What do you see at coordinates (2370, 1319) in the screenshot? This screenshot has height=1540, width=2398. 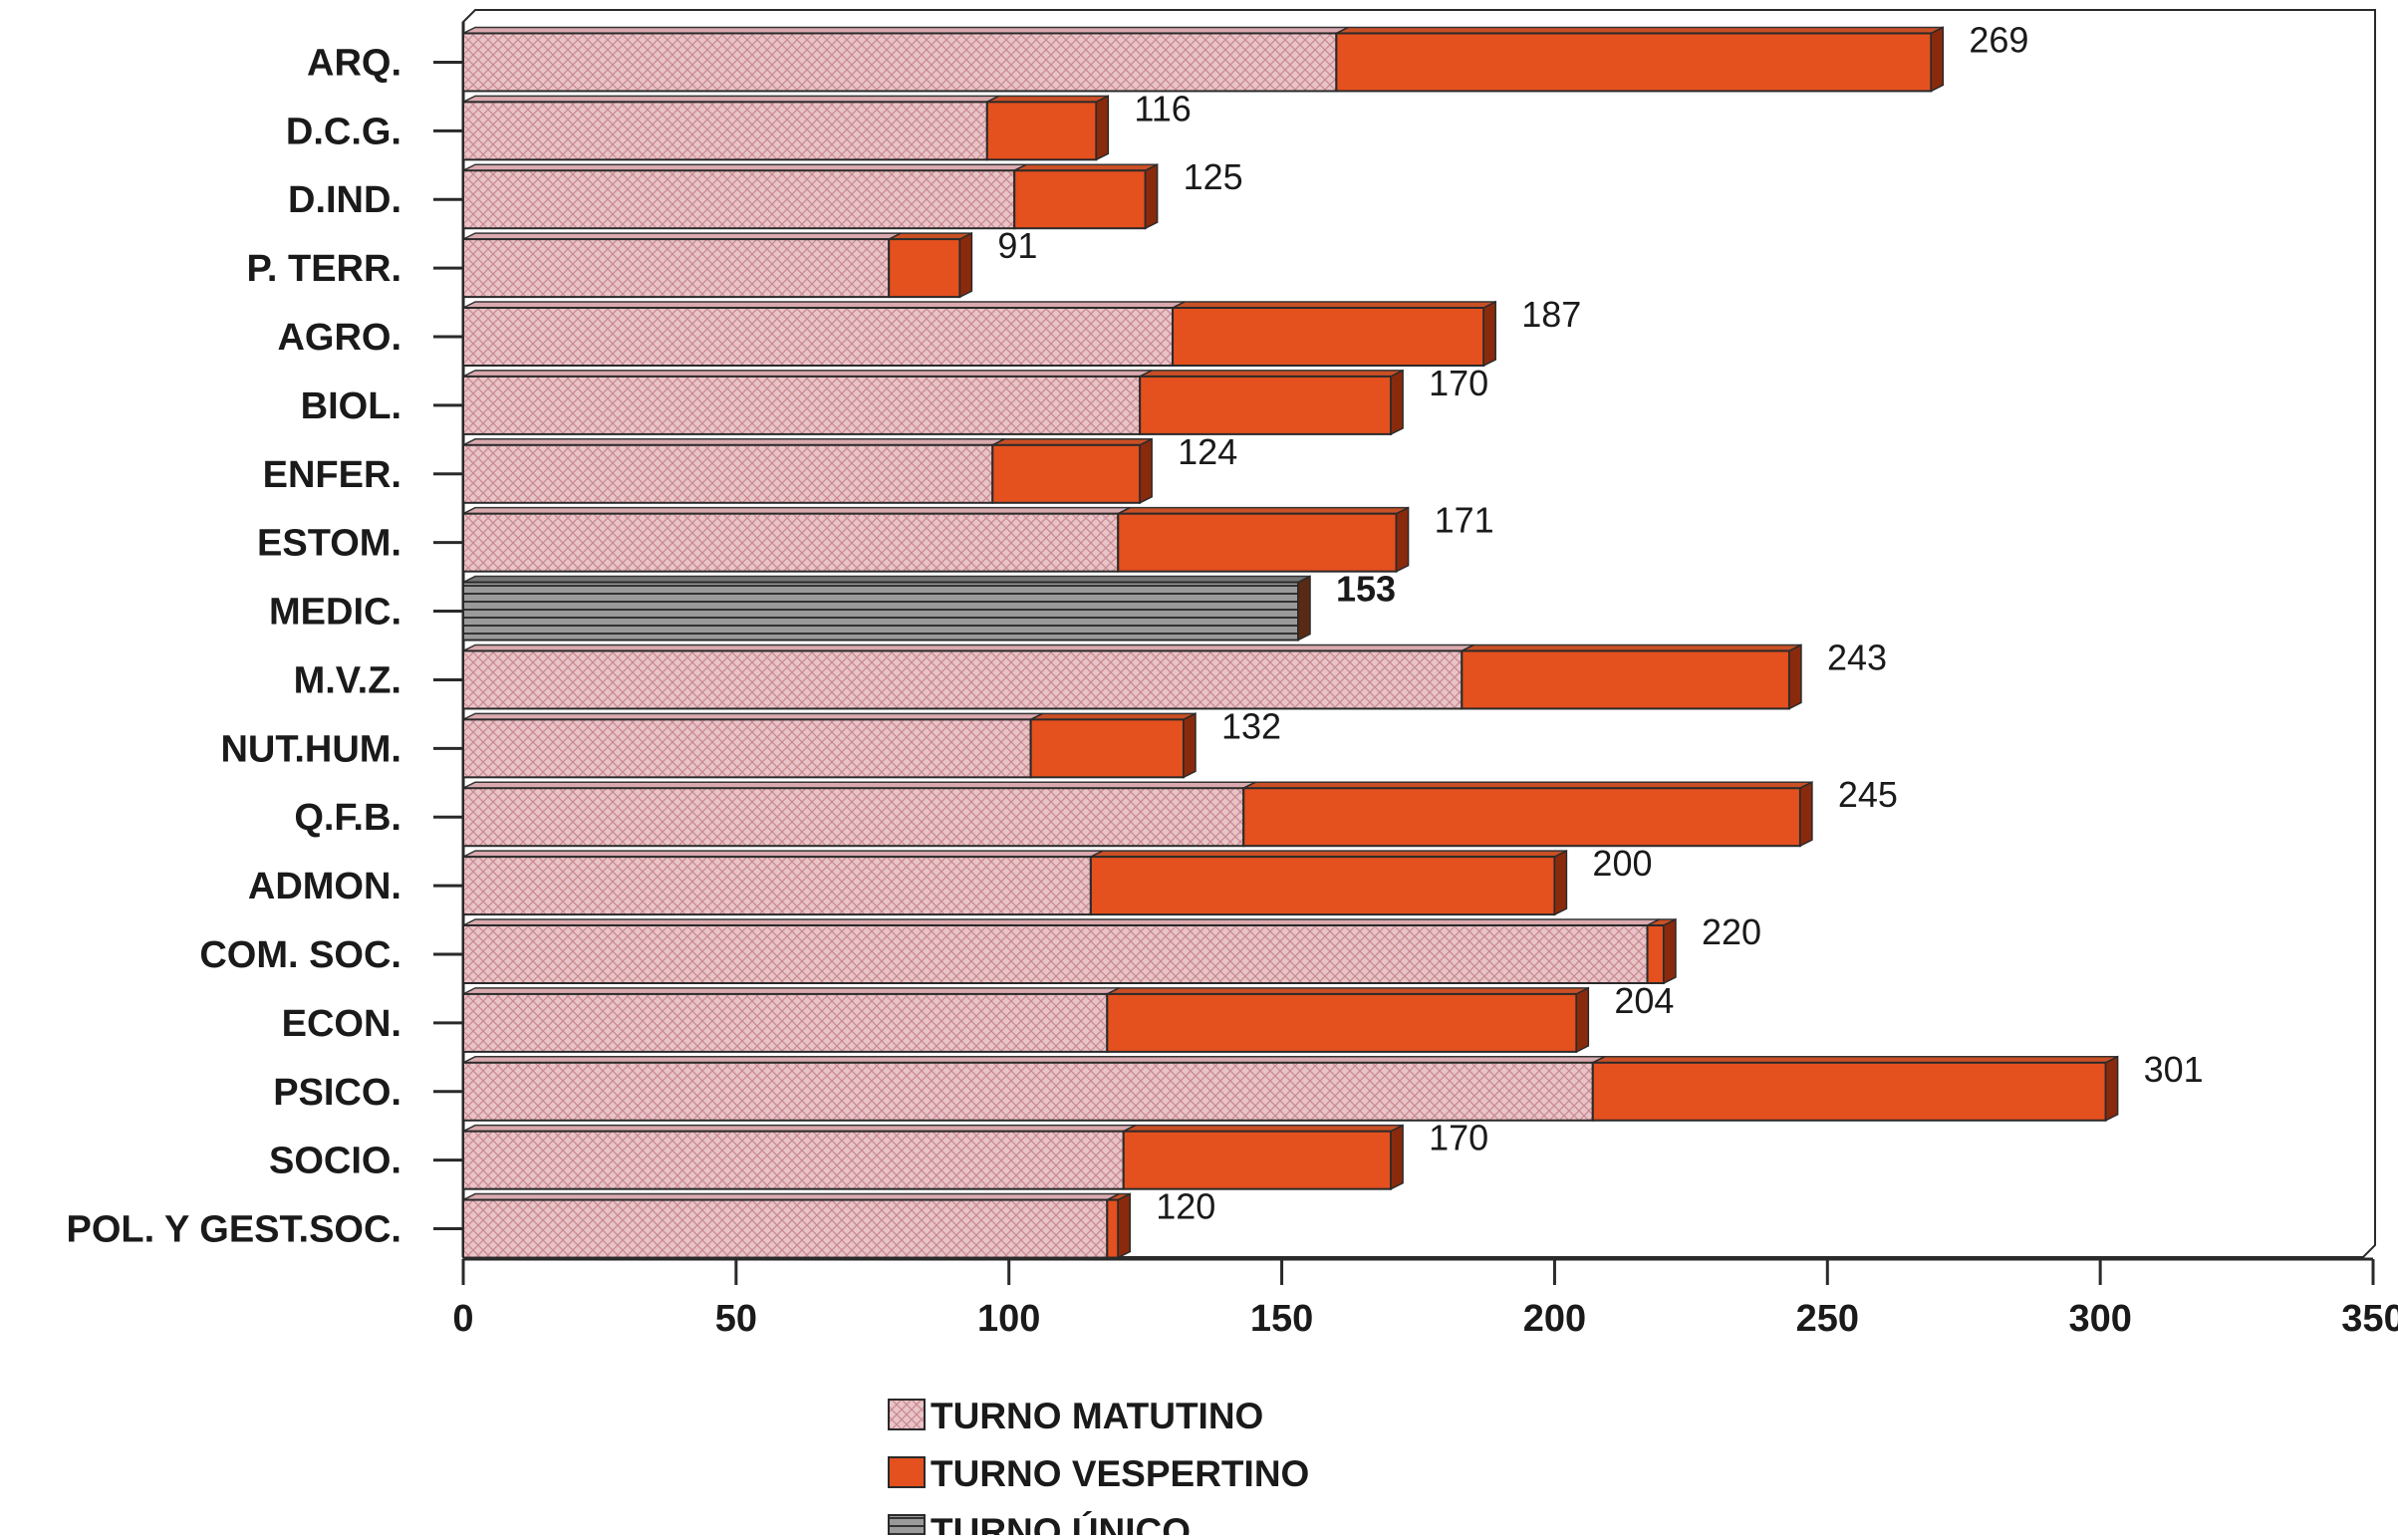 I see `x-tick-label: 350` at bounding box center [2370, 1319].